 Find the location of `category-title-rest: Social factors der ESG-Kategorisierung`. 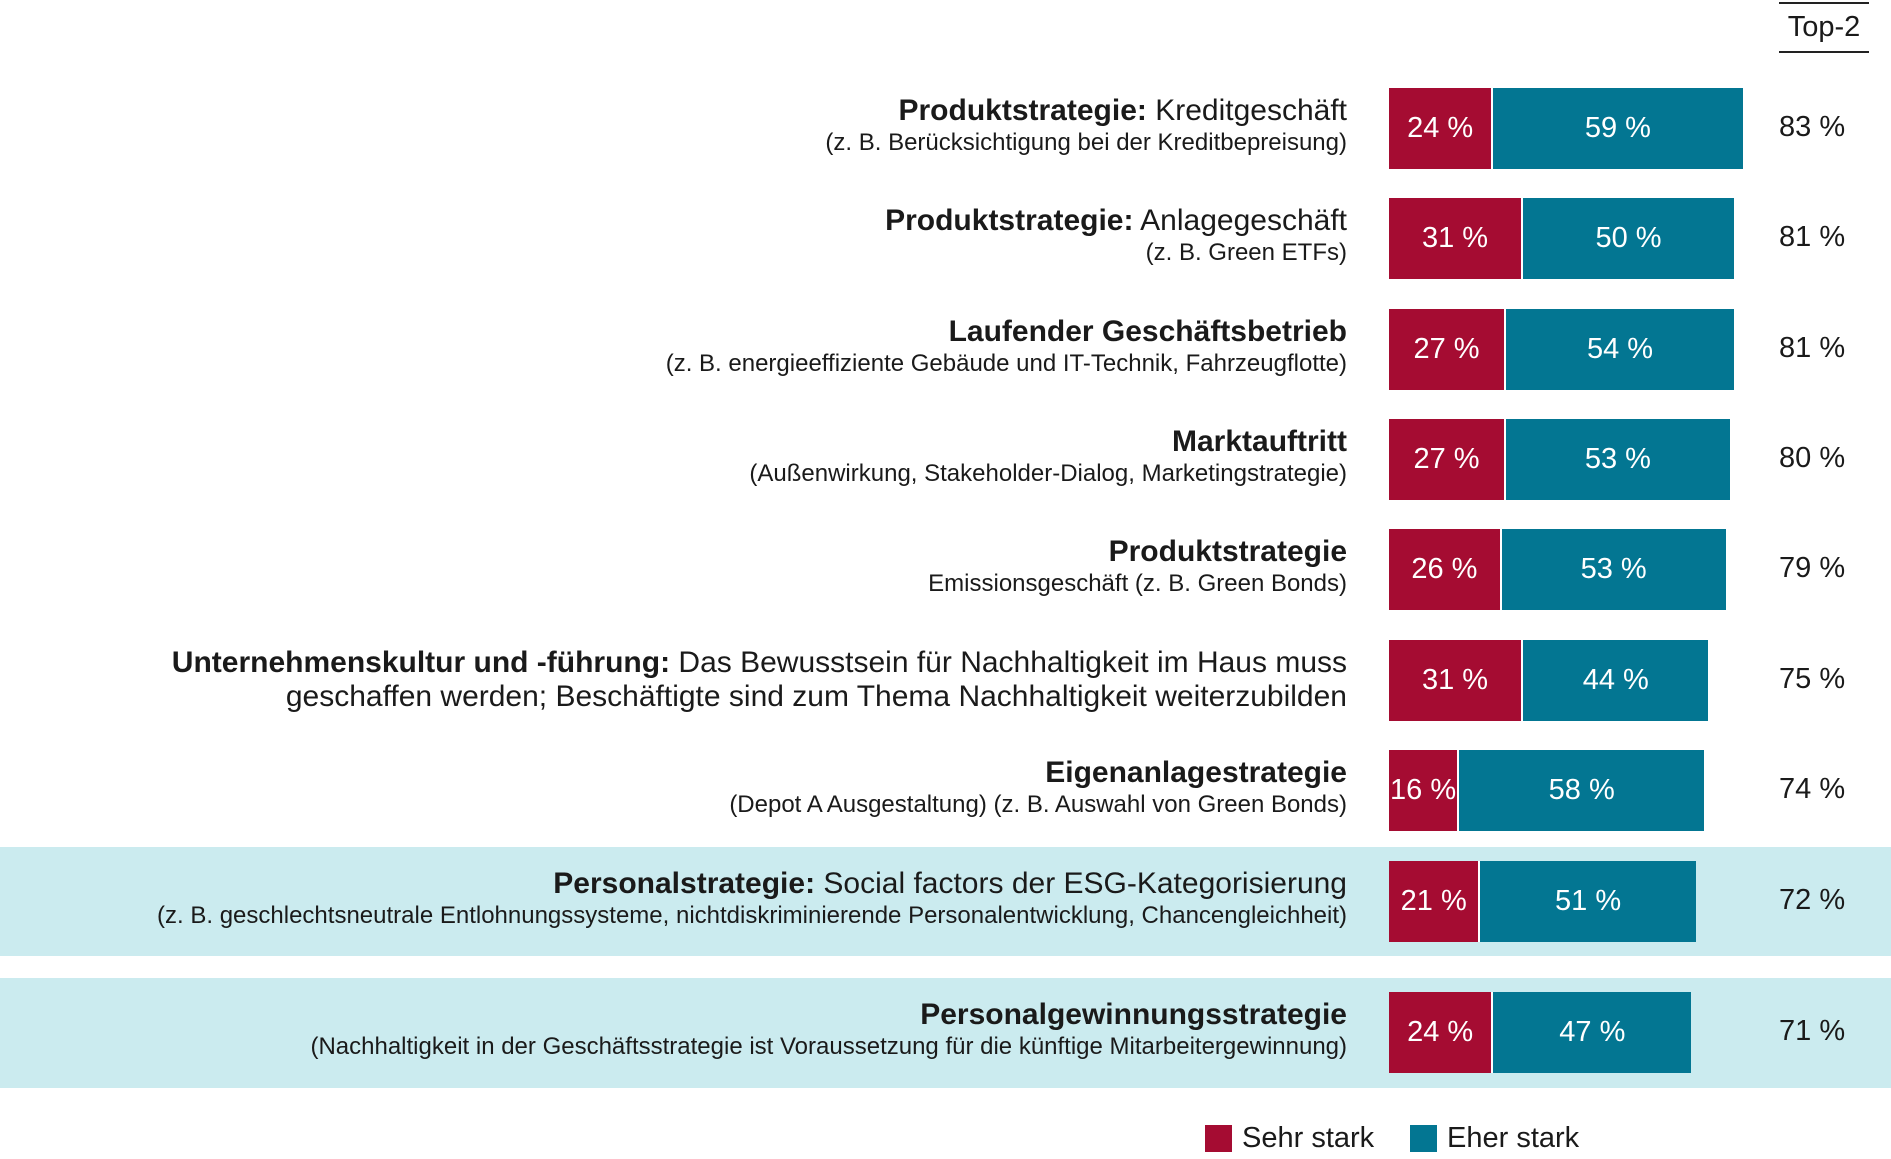

category-title-rest: Social factors der ESG-Kategorisierung is located at coordinates (1081, 883).